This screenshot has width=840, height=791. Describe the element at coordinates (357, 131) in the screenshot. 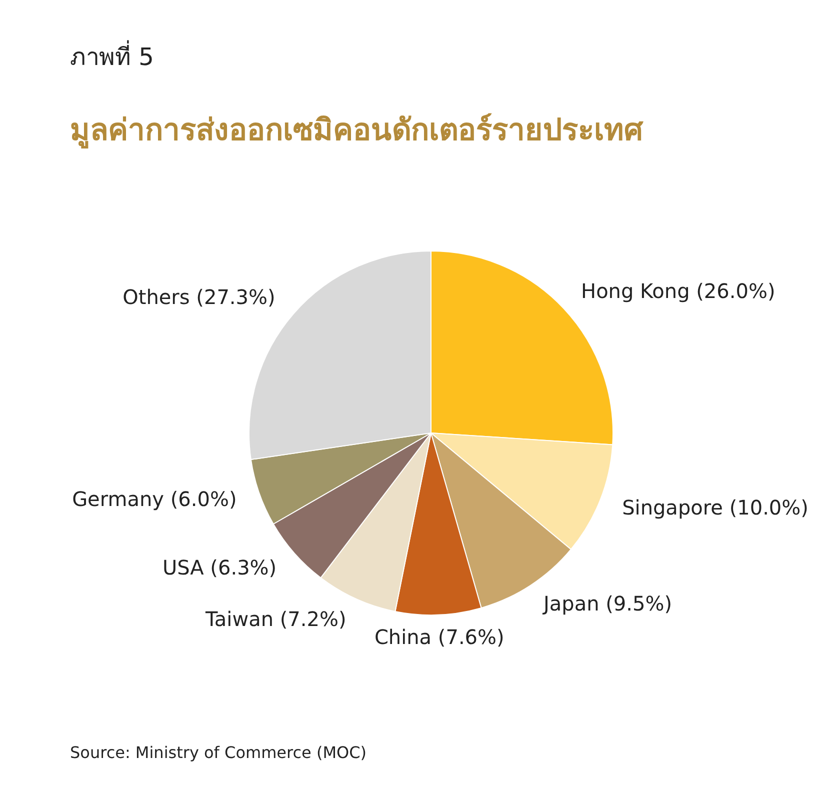

I see `chart-subtitle: มูลค่าการส่งออกเซมิคอนดักเตอร์รายประเทศ` at that location.